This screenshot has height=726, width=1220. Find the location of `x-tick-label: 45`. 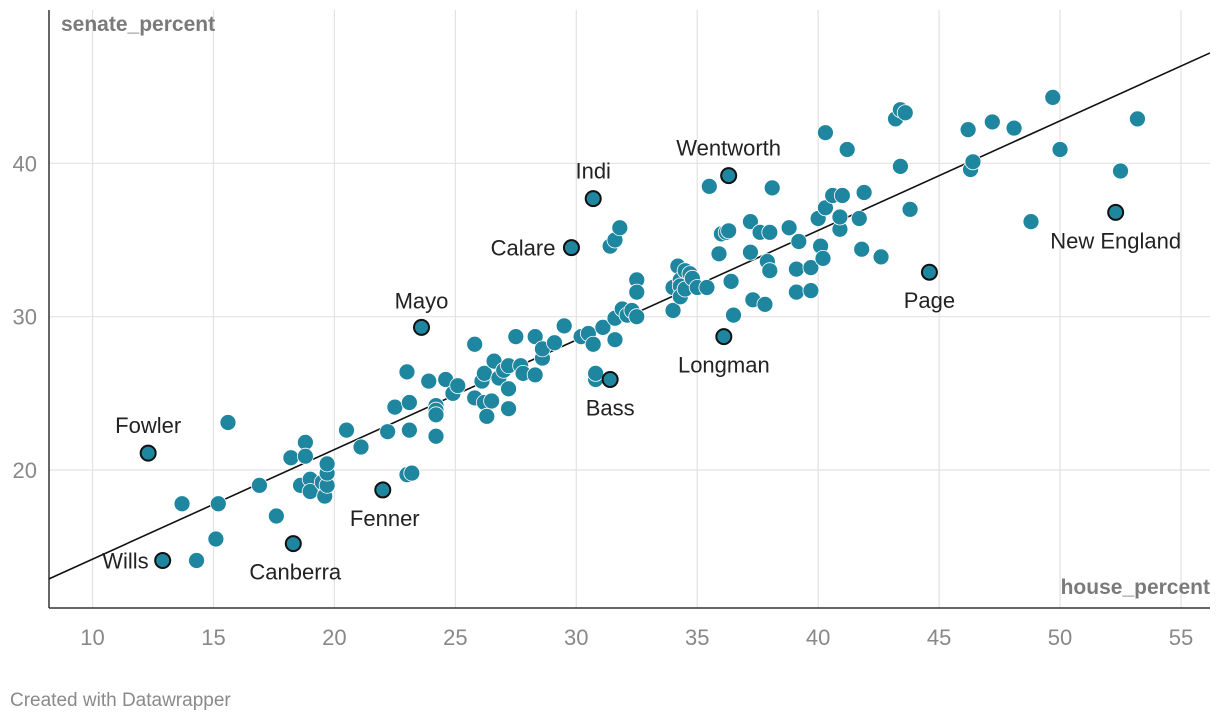

x-tick-label: 45 is located at coordinates (939, 637).